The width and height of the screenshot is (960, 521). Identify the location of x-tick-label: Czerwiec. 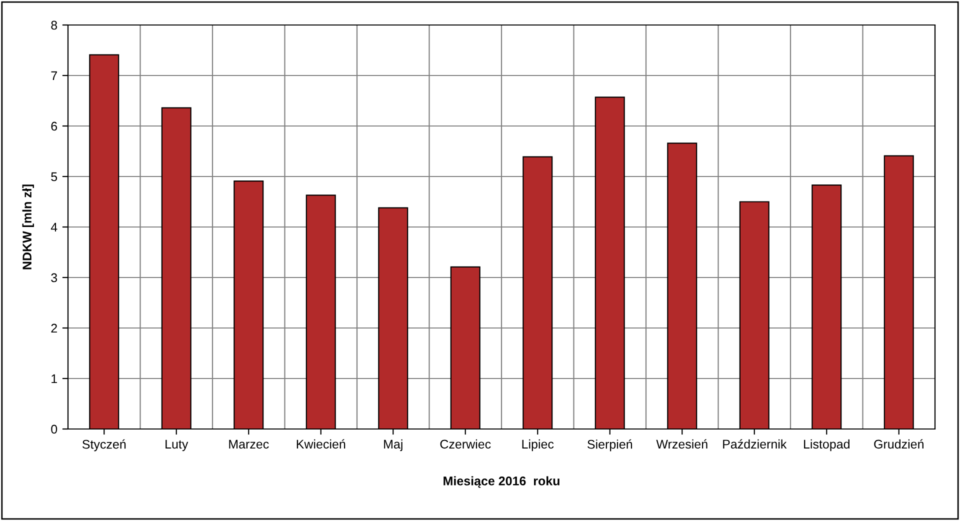
(465, 444).